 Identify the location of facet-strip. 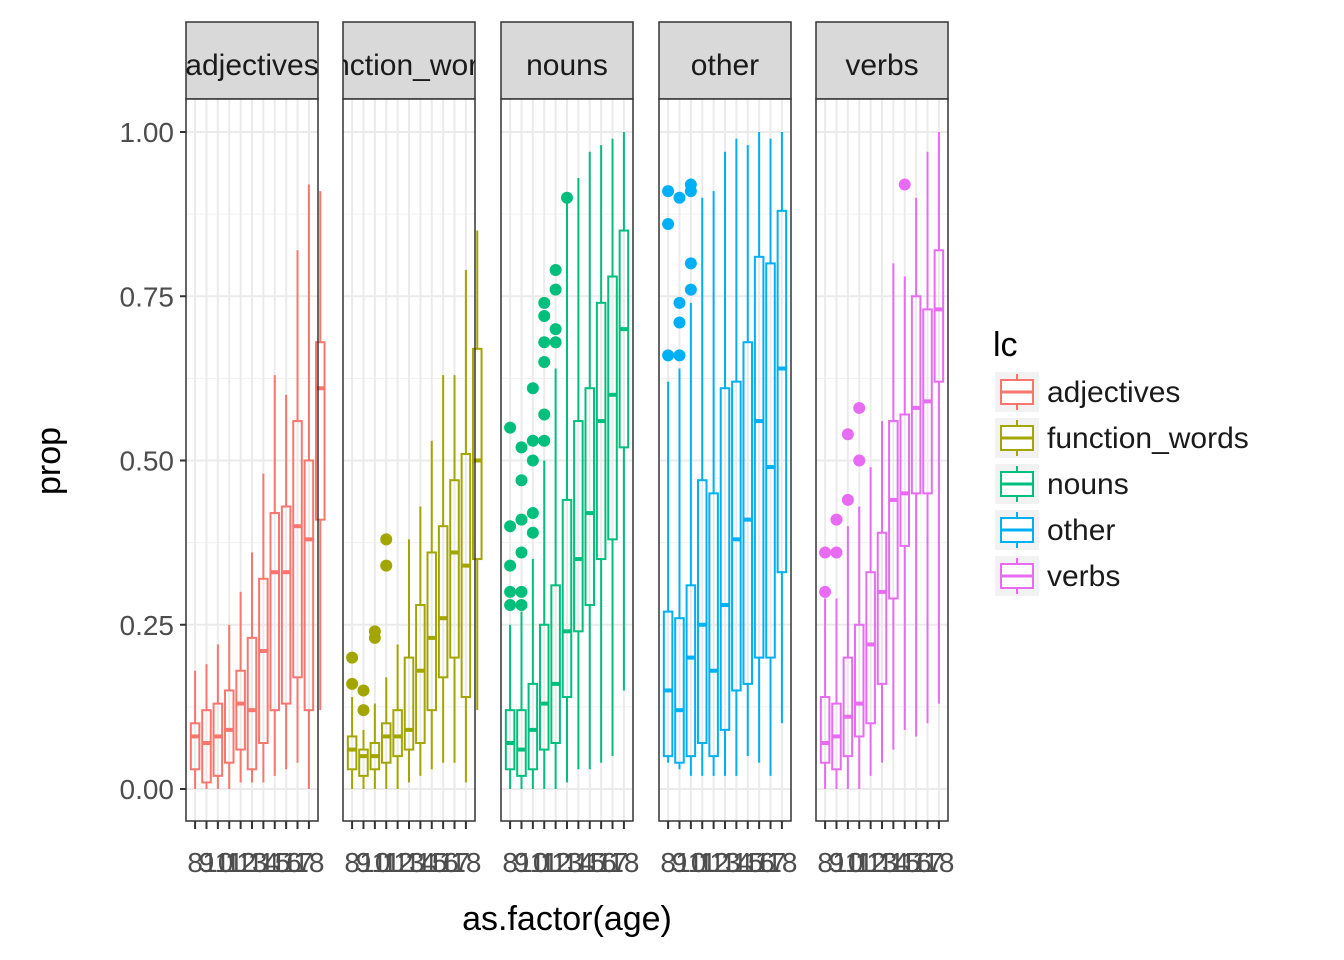
(567, 60).